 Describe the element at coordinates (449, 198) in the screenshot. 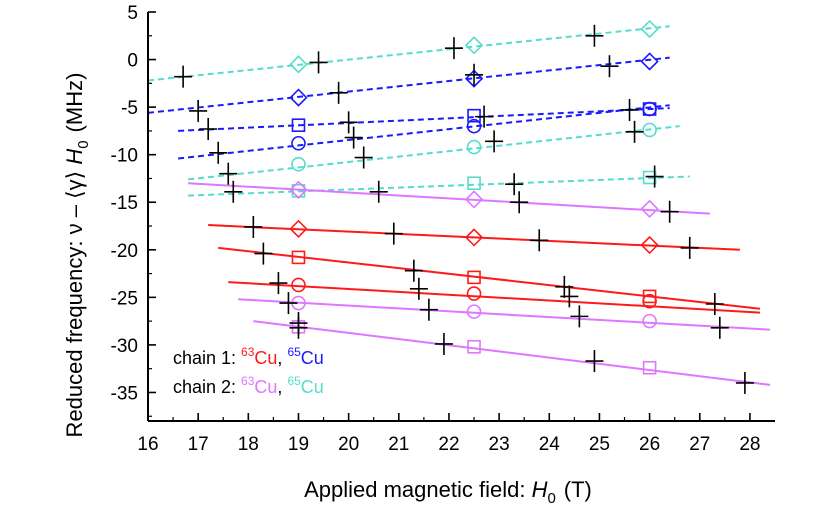

I see `fit-line-chain2-63Cu-diamond` at that location.